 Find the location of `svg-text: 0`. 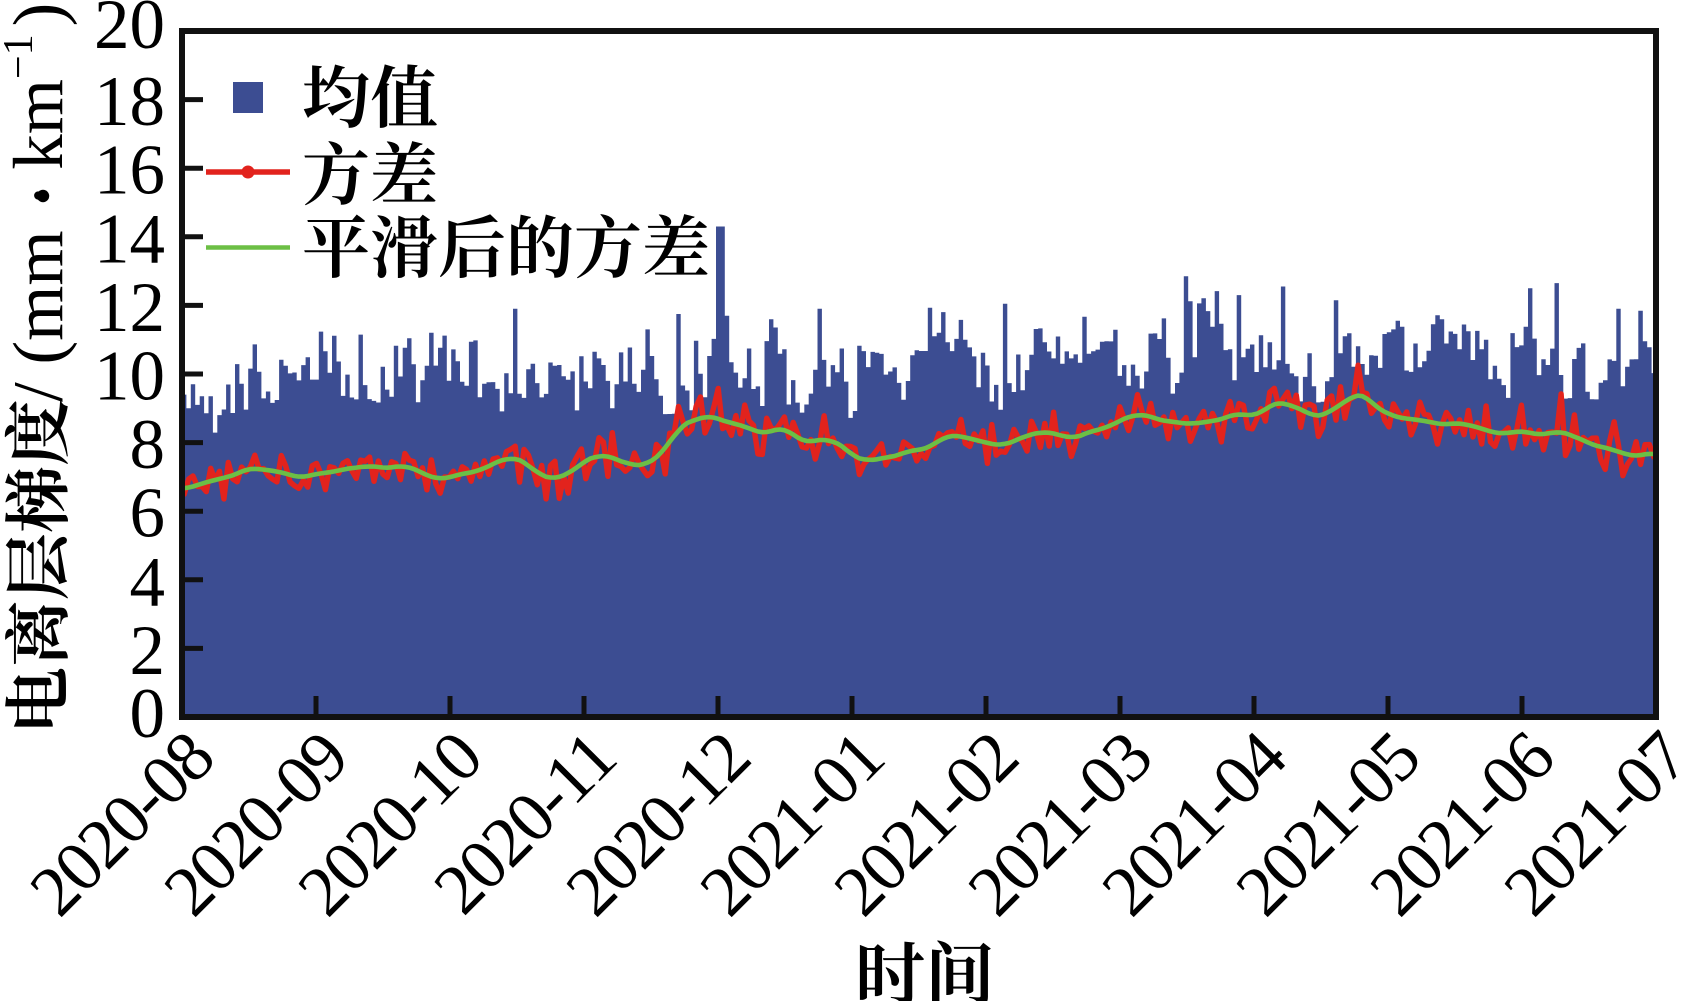

svg-text: 0 is located at coordinates (148, 714).